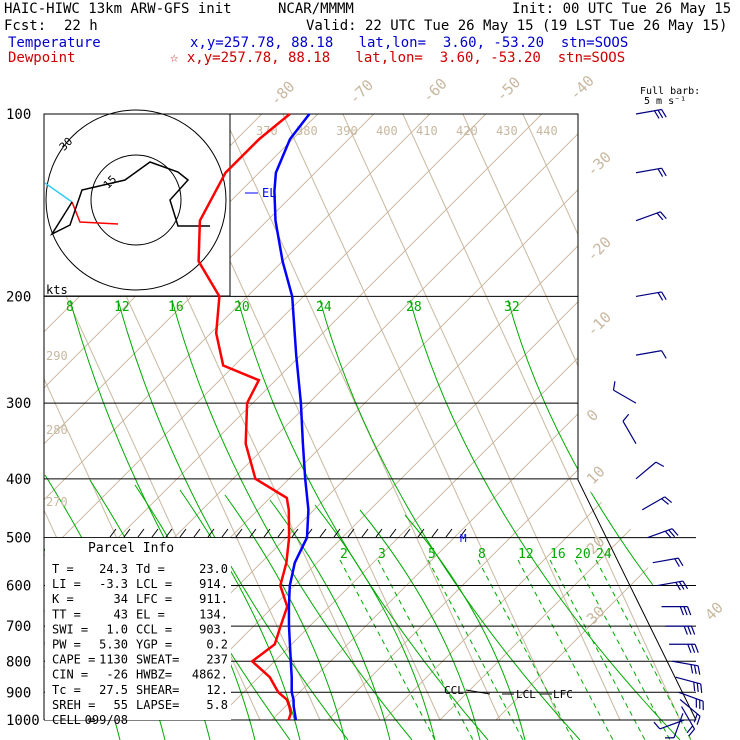 This screenshot has height=740, width=740. I want to click on pressure-label: 900, so click(18, 693).